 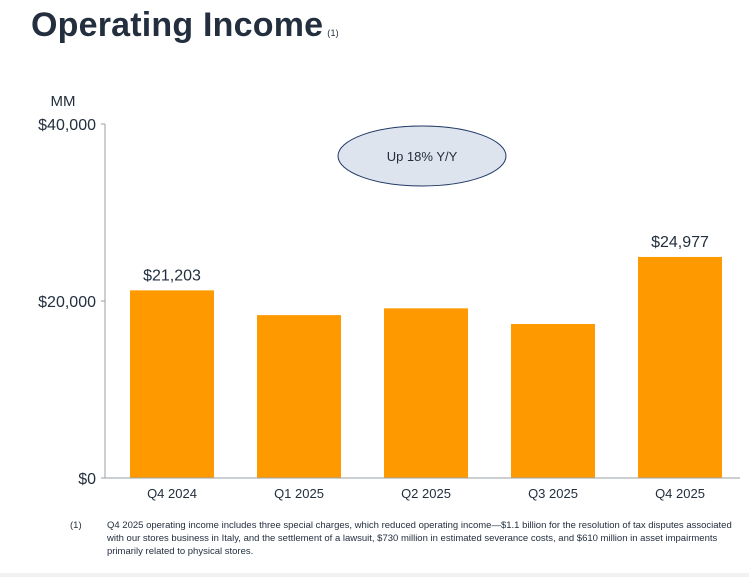 I want to click on x-tick-label: Q4 2024, so click(x=172, y=493).